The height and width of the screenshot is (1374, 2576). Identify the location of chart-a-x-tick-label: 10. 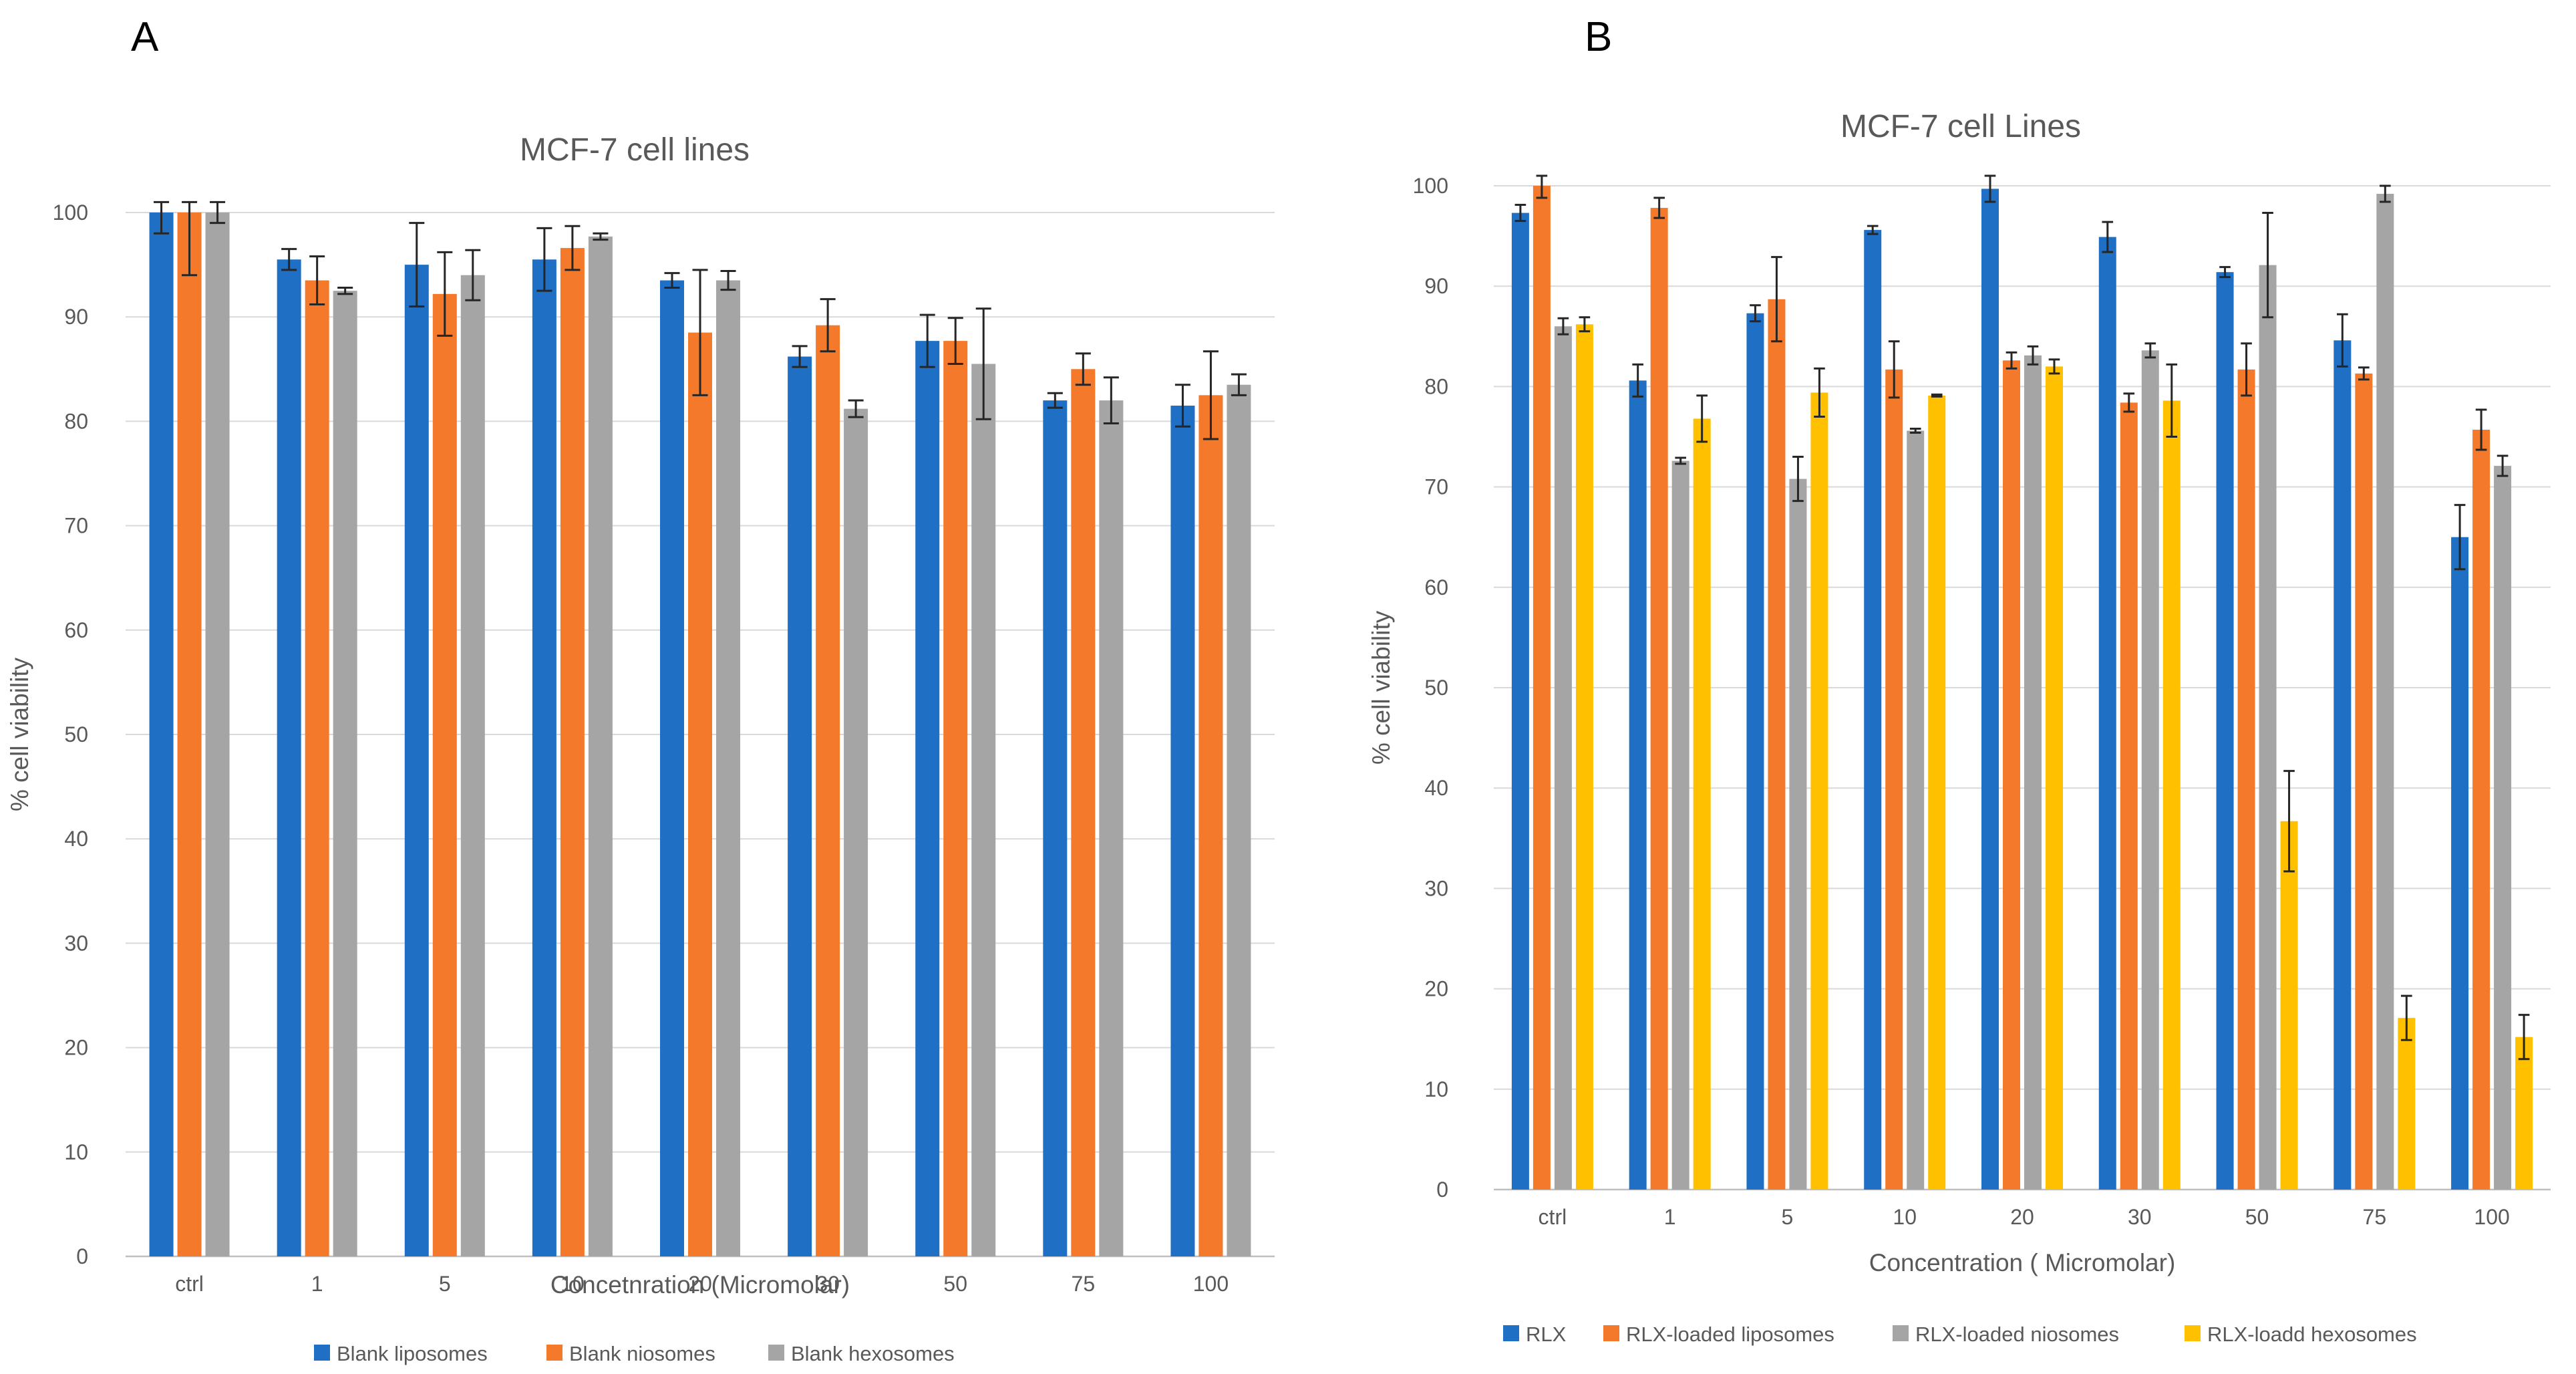
(572, 1284).